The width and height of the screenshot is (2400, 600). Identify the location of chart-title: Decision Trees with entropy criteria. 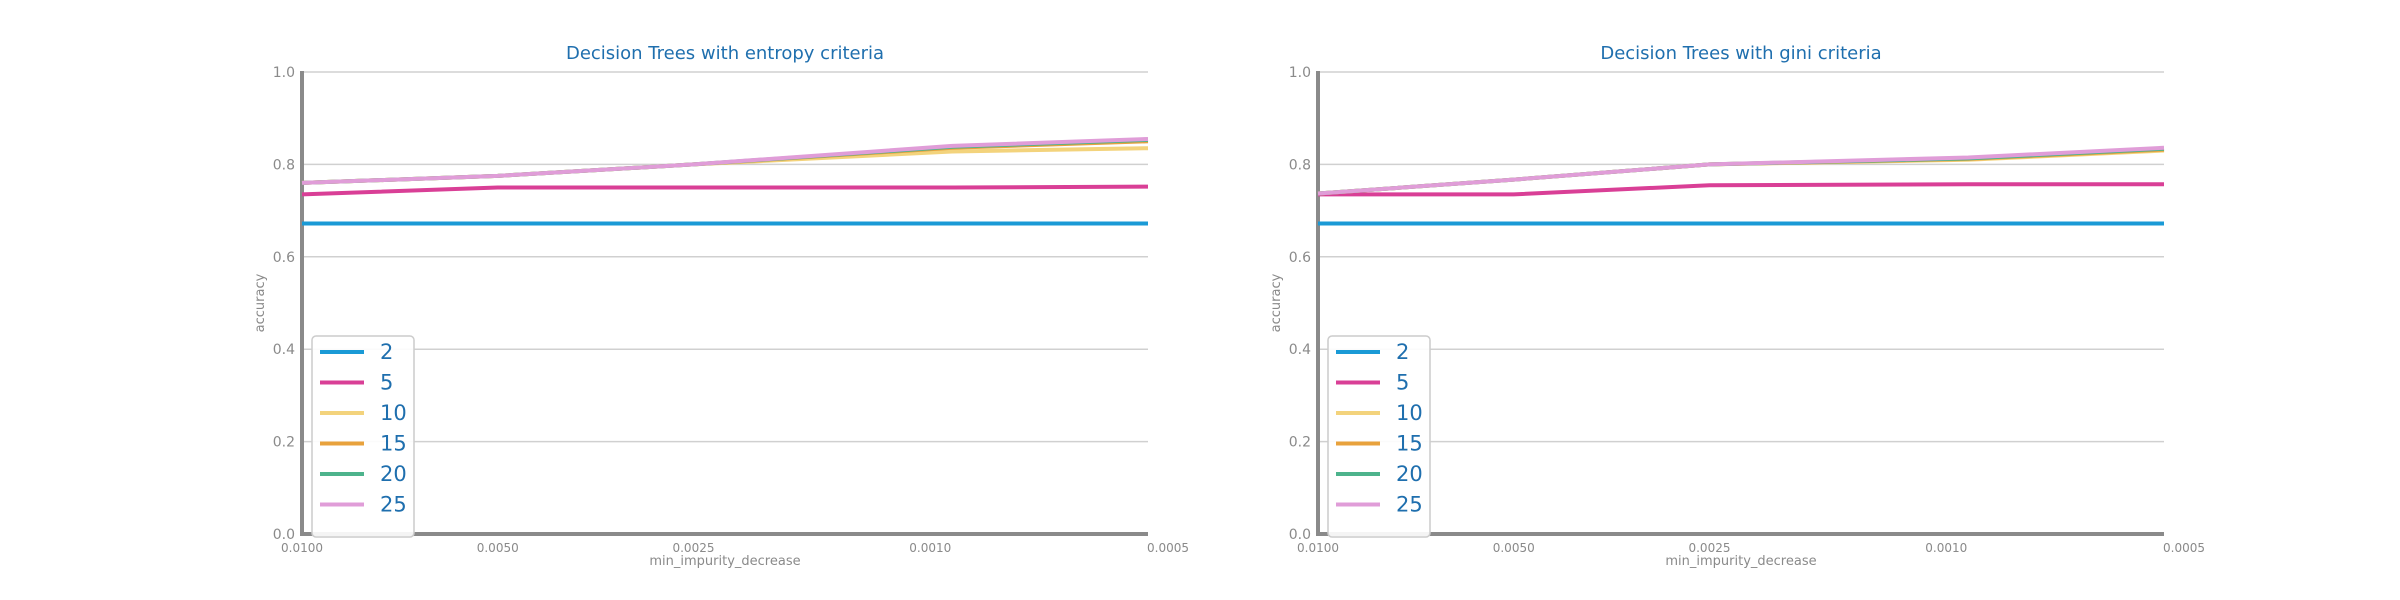
(725, 53).